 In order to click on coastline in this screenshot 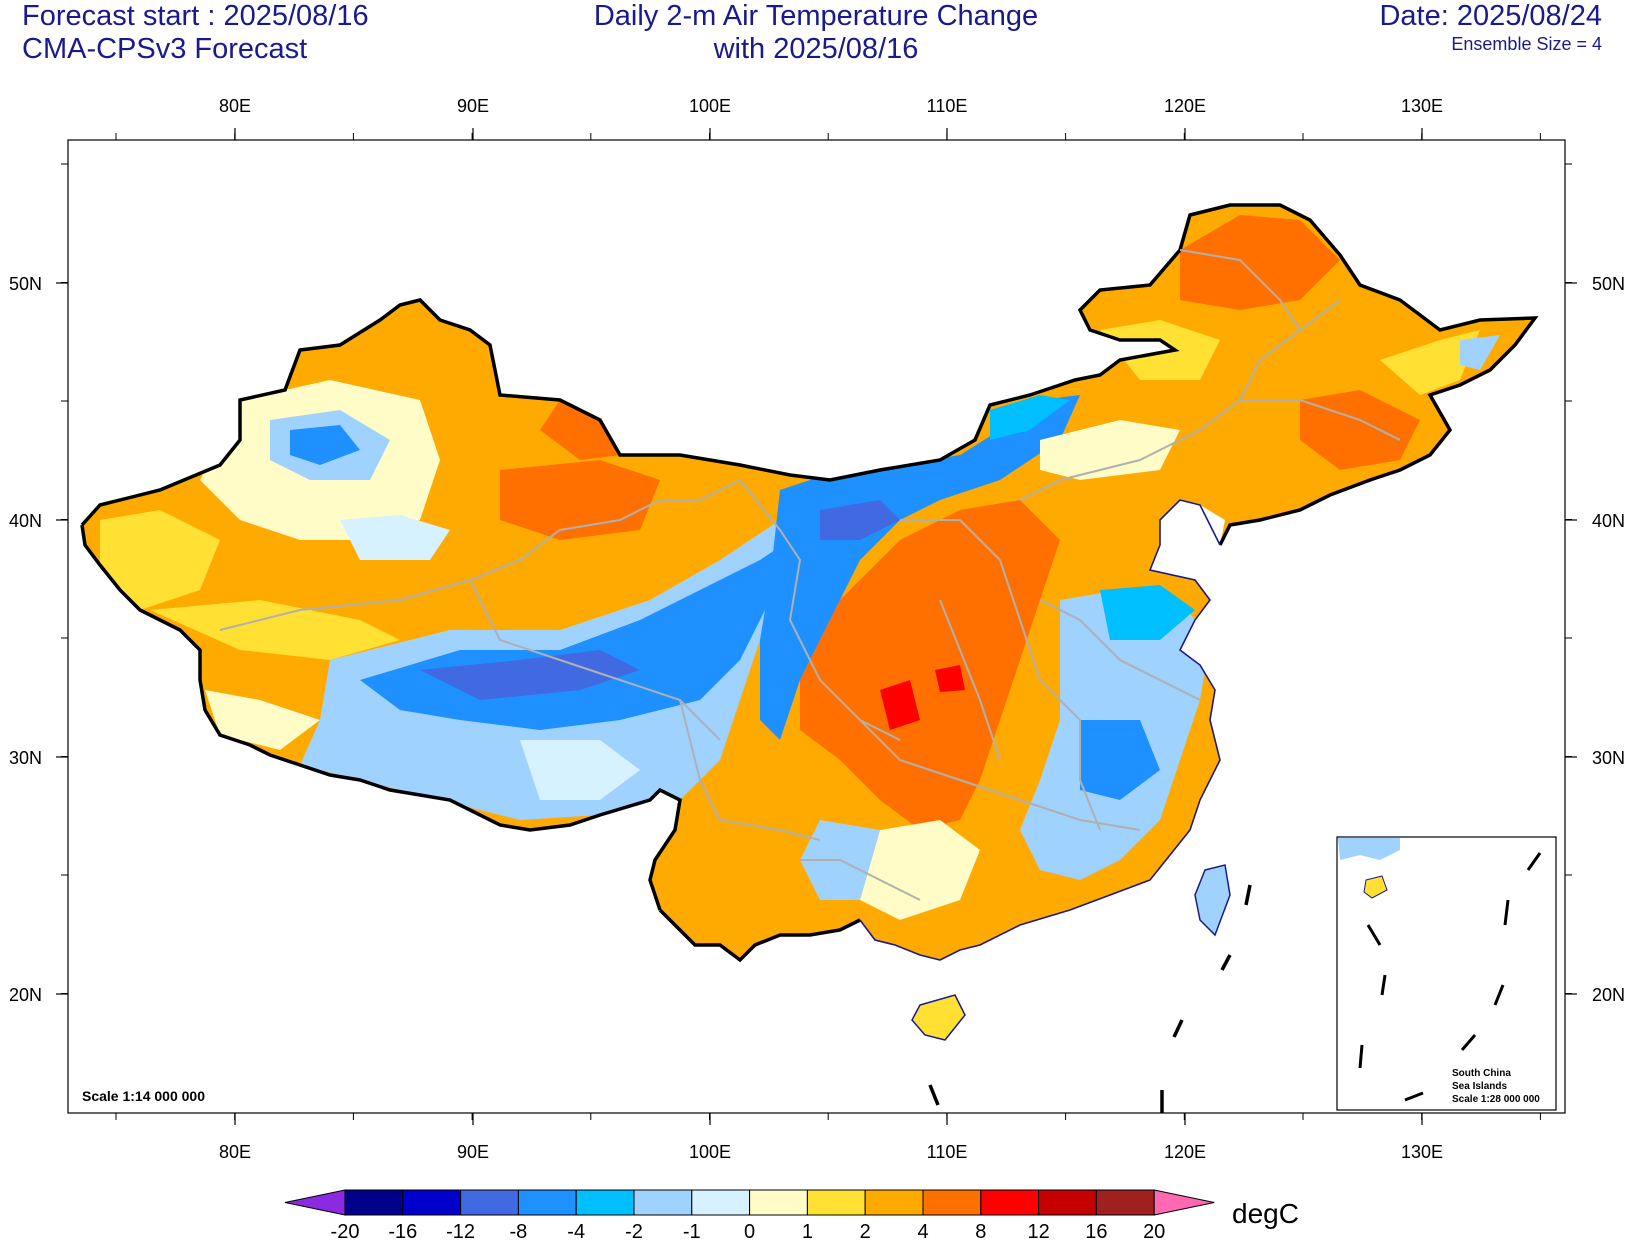, I will do `click(1040, 730)`.